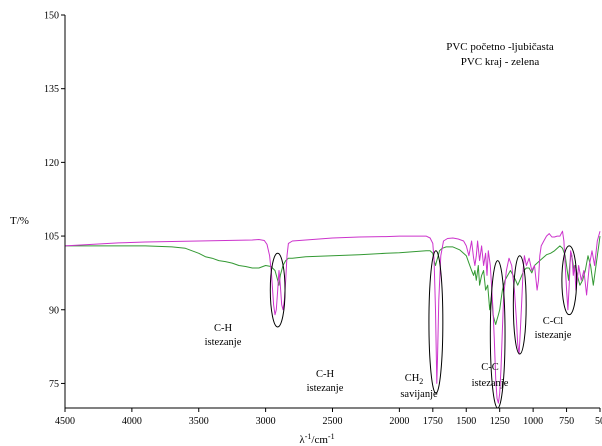  I want to click on x-tick-label: 750, so click(566, 421).